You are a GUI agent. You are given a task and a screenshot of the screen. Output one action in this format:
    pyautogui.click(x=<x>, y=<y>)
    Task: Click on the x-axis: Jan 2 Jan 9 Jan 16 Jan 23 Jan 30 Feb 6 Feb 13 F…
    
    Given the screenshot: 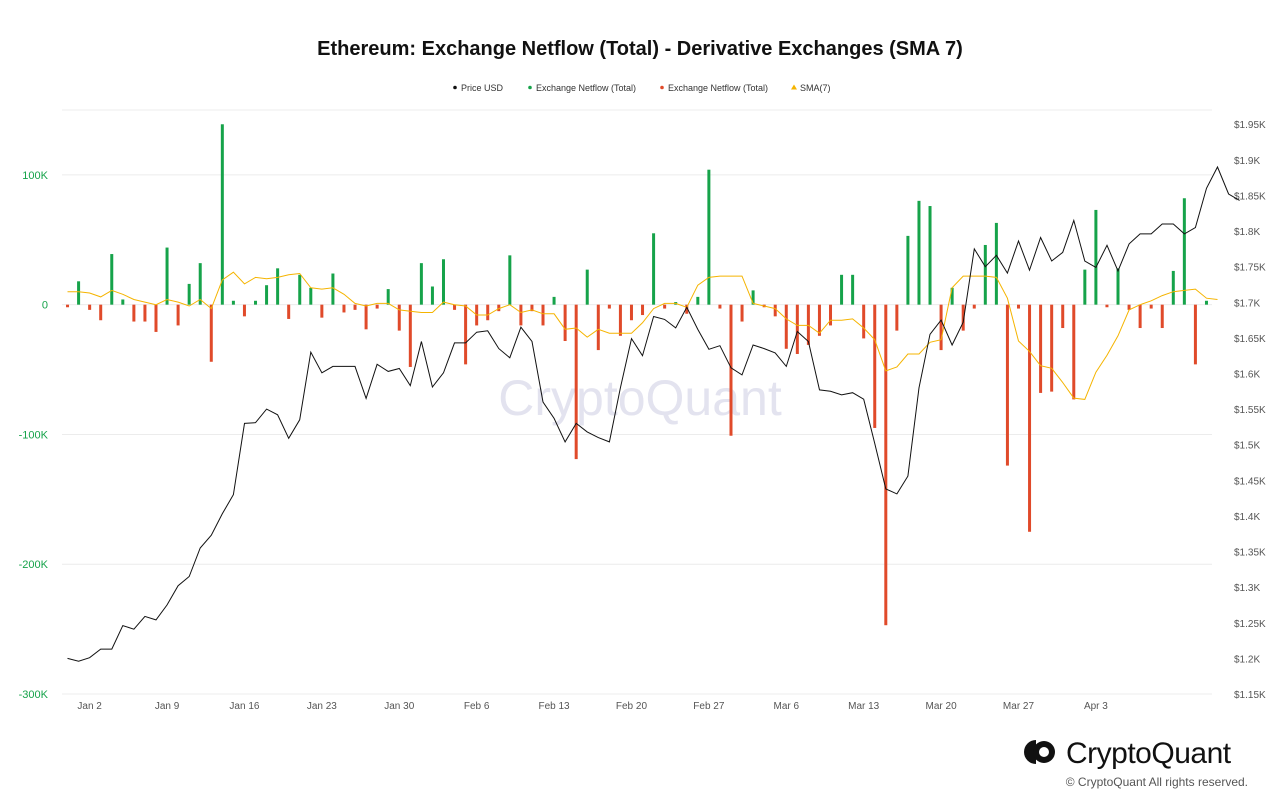 What is the action you would take?
    pyautogui.click(x=592, y=706)
    